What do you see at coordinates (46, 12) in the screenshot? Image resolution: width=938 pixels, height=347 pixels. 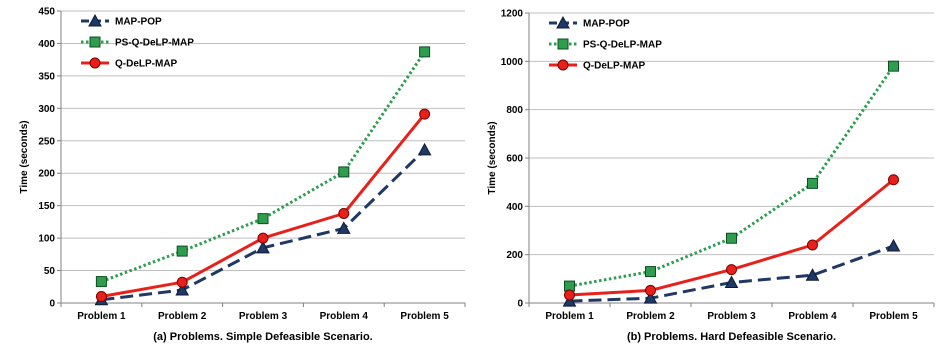 I see `y-tick-label: 450` at bounding box center [46, 12].